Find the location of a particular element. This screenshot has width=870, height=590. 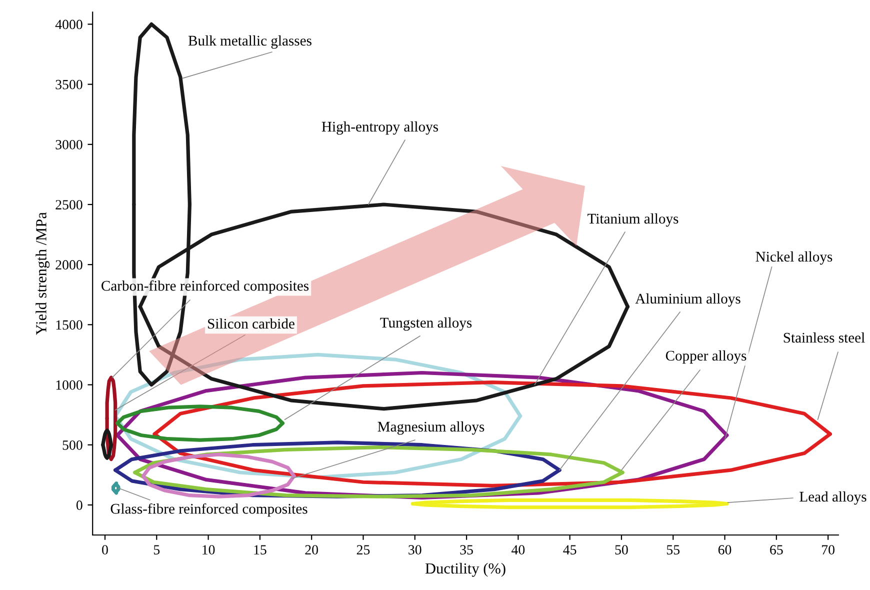

x-tick-label: 70 is located at coordinates (828, 549).